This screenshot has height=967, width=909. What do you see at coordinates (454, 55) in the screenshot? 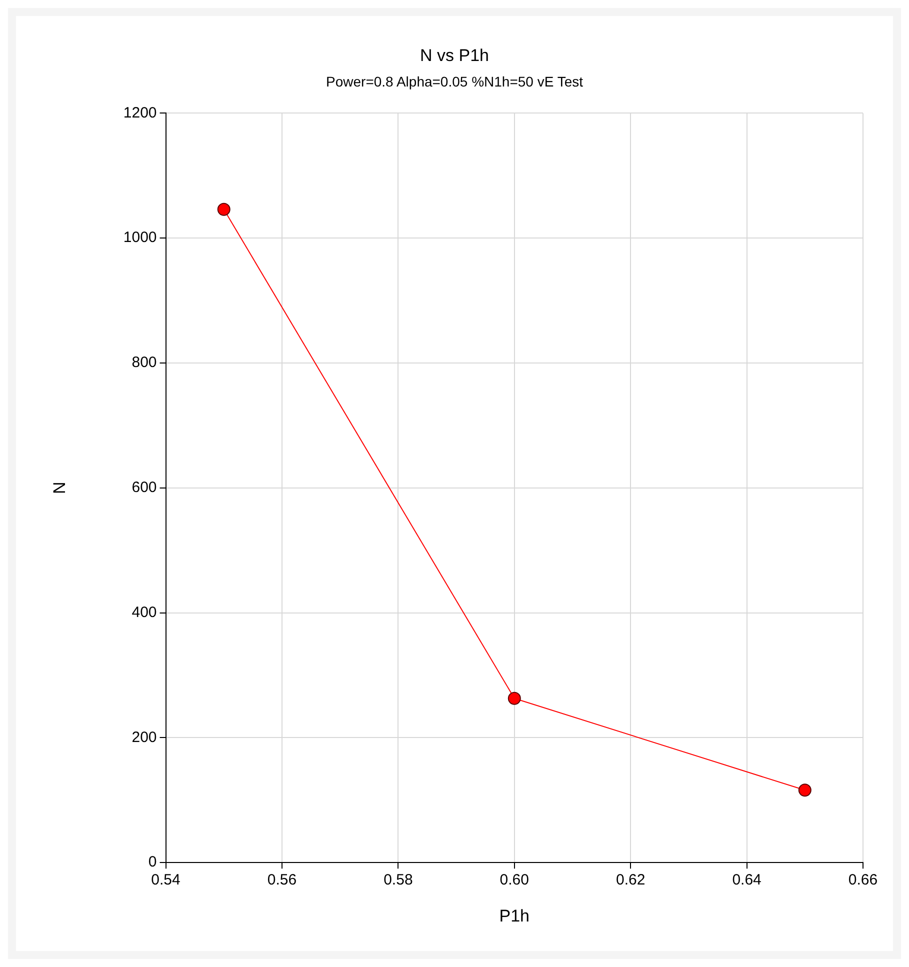
I see `chart-title: N vs P1h` at bounding box center [454, 55].